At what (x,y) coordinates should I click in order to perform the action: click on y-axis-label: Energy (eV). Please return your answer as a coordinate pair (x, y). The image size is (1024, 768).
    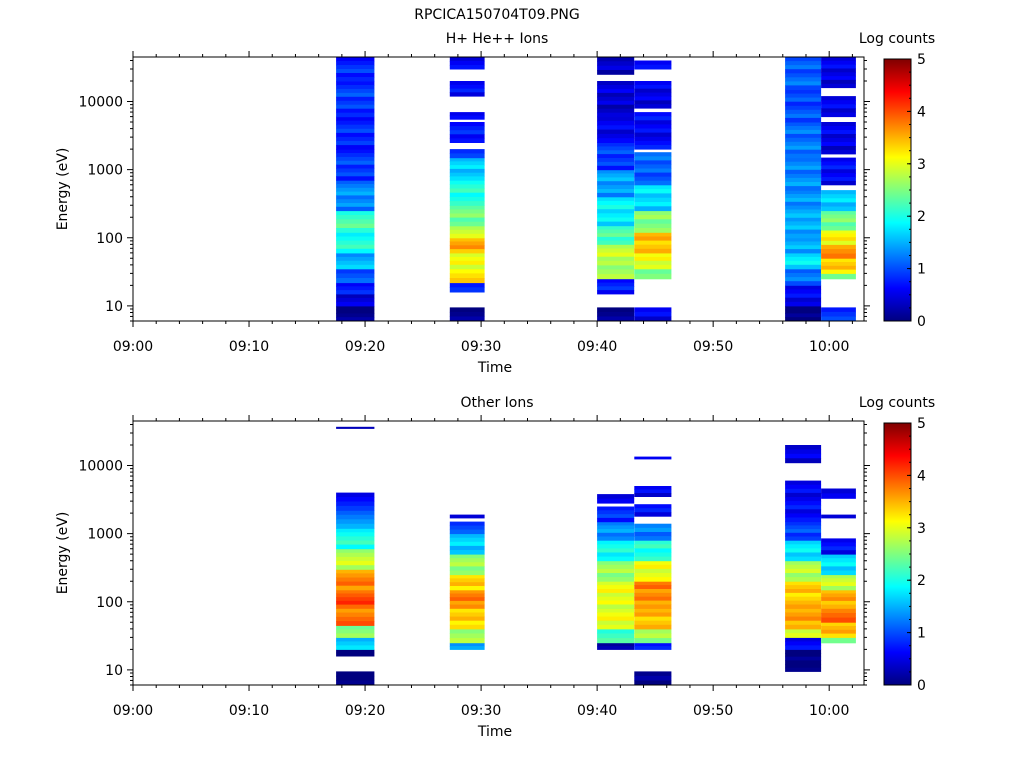
    Looking at the image, I should click on (63, 189).